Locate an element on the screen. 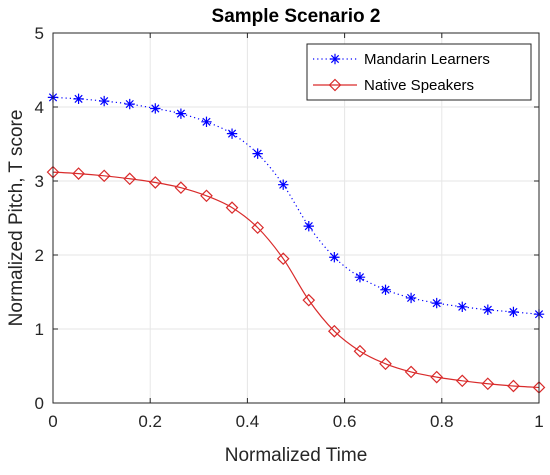 The image size is (550, 475). legend-label-native-speakers: Native Speakers is located at coordinates (419, 85).